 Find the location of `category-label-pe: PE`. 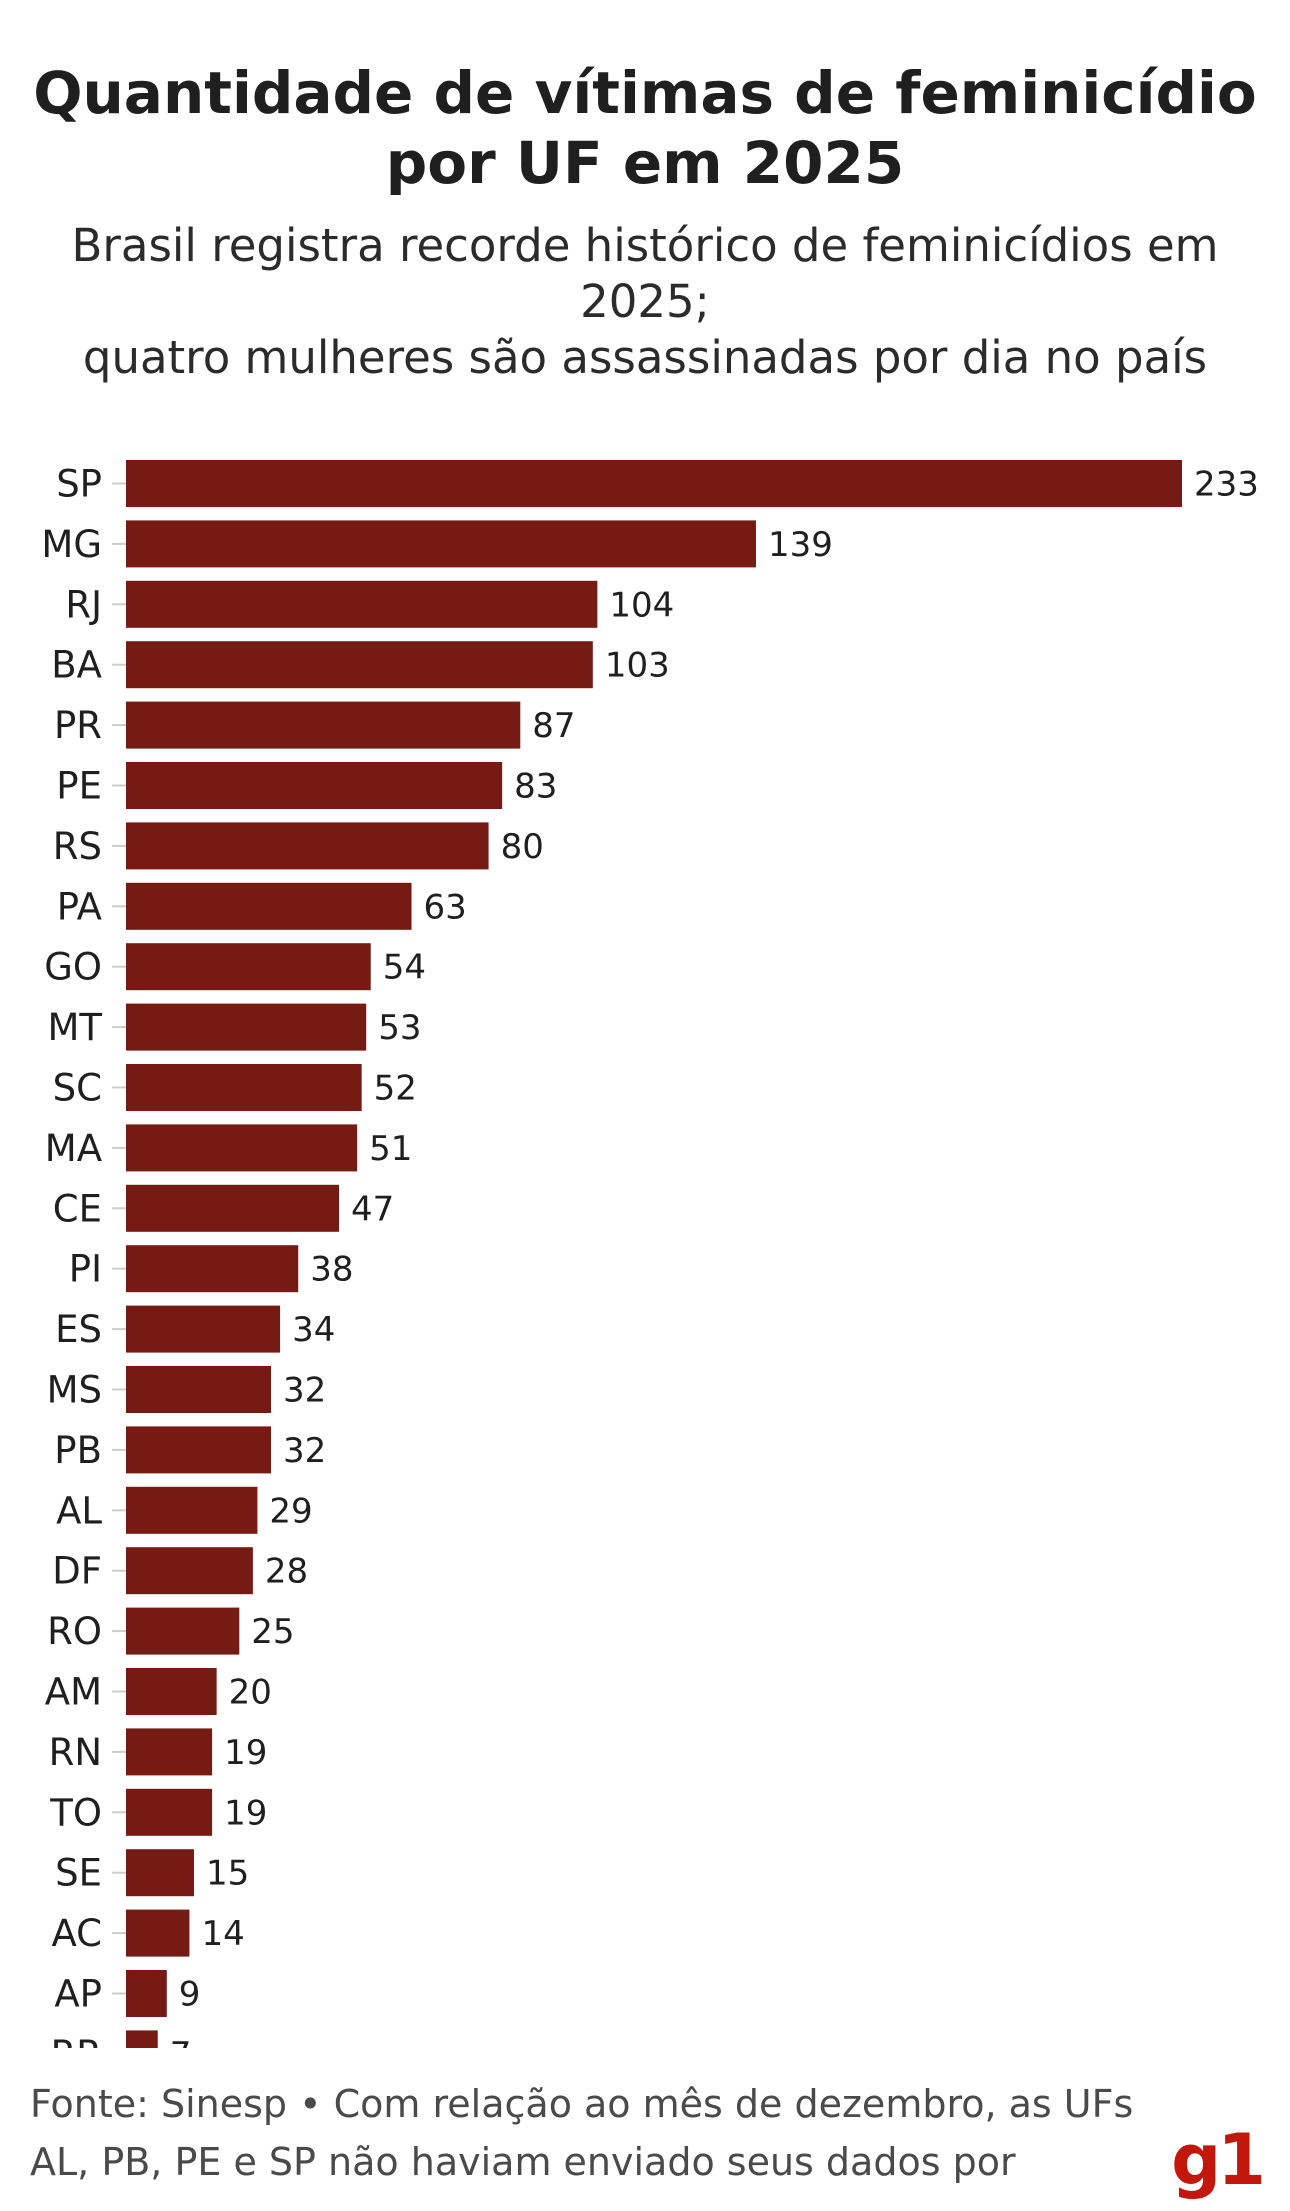

category-label-pe: PE is located at coordinates (79, 786).